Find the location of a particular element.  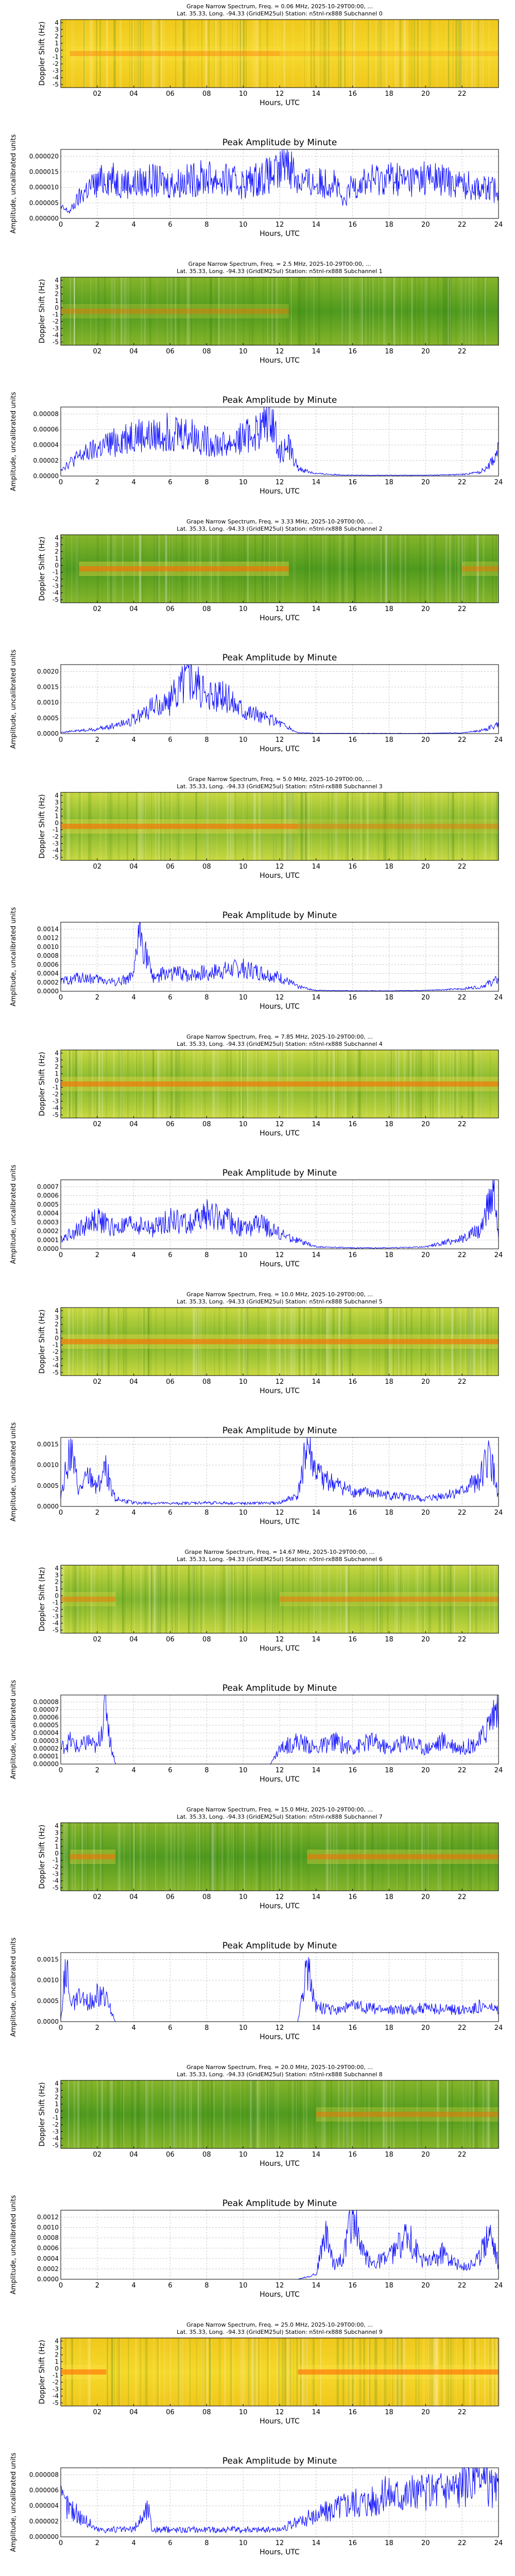

chart-title: Peak Amplitude by Minute is located at coordinates (279, 400).